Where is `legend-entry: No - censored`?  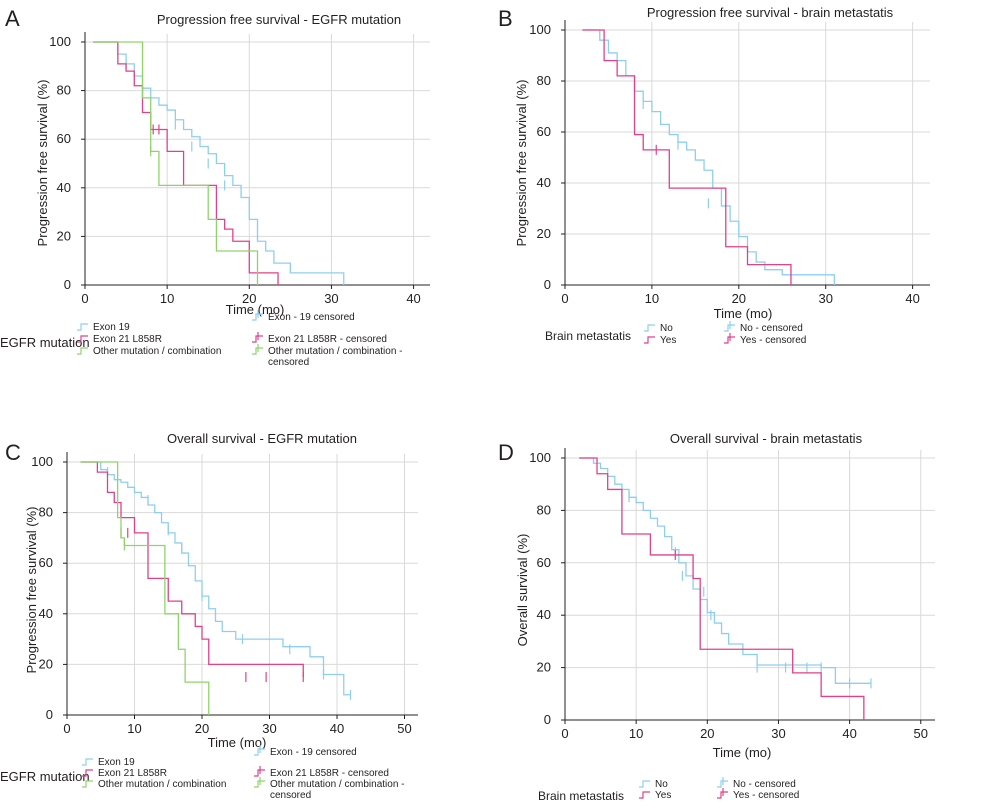 legend-entry: No - censored is located at coordinates (764, 784).